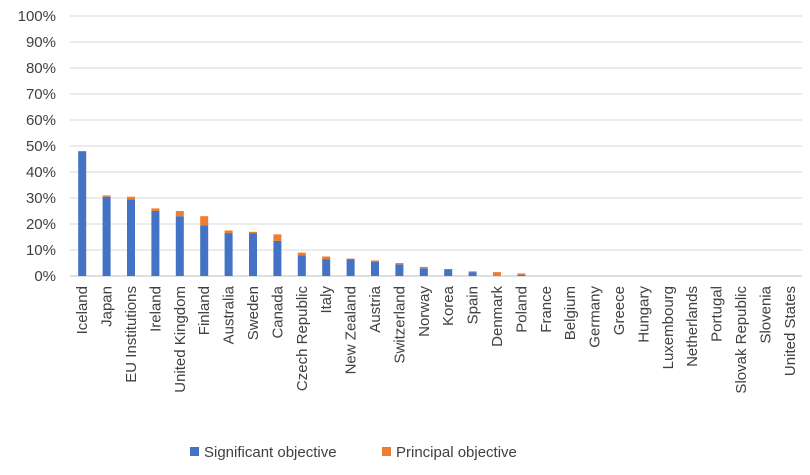  I want to click on x-tick-label: Switzerland, so click(399, 325).